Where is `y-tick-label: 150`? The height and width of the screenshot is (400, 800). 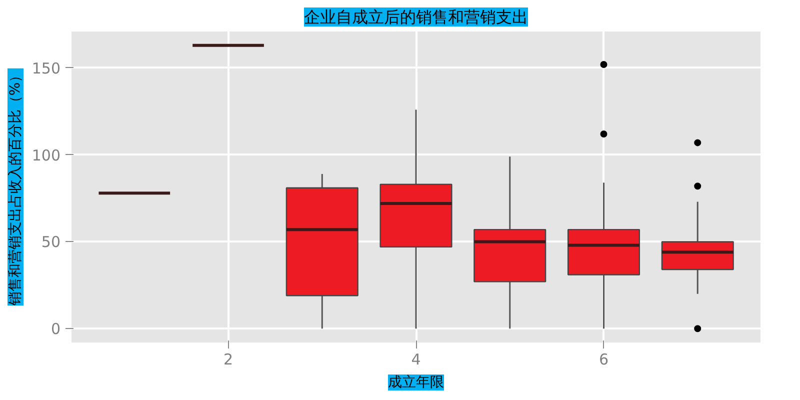
y-tick-label: 150 is located at coordinates (46, 68).